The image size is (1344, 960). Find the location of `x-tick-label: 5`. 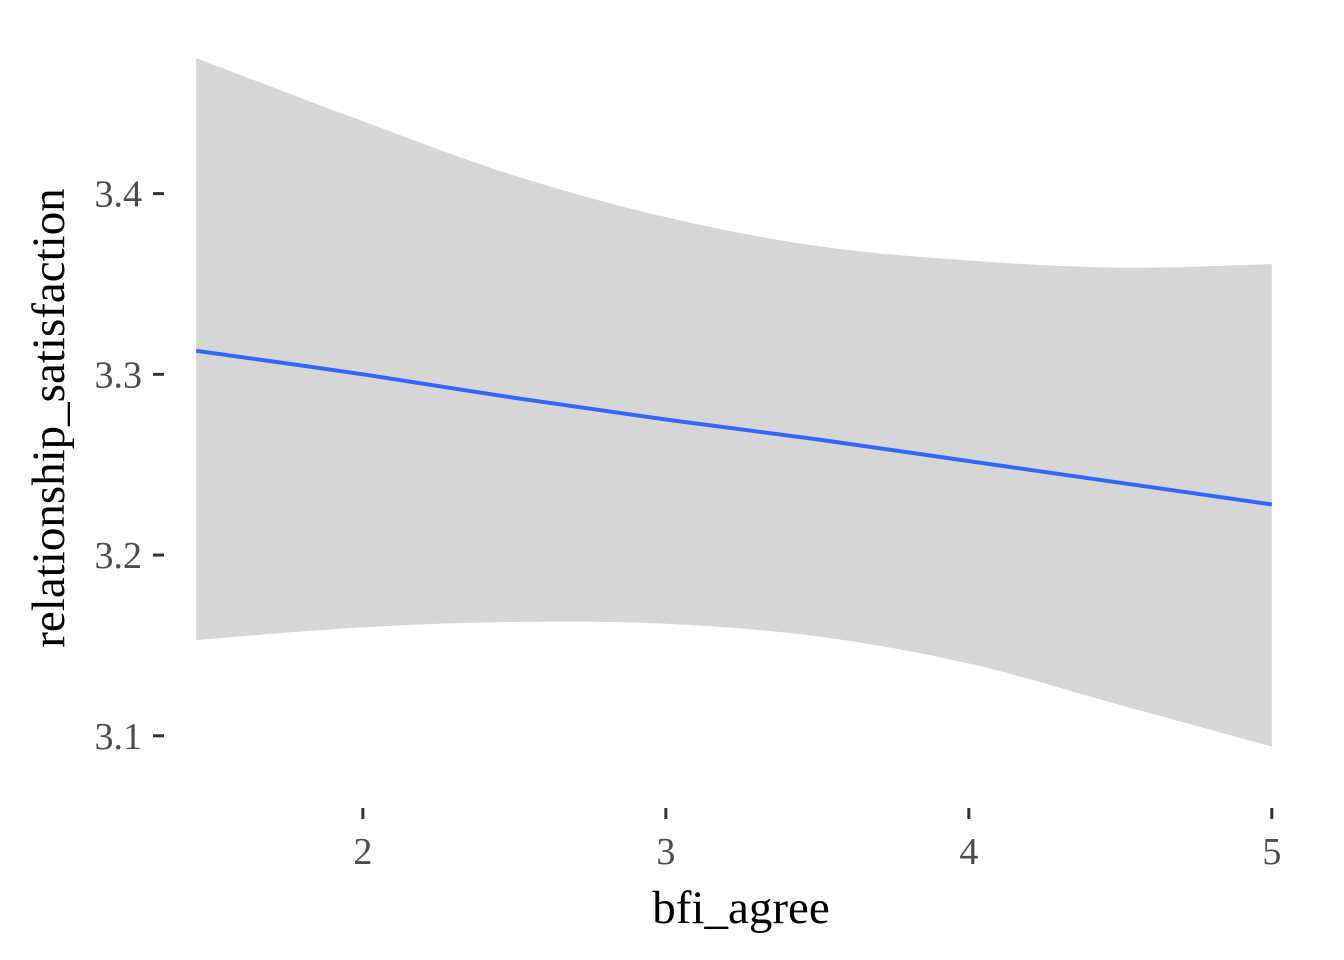

x-tick-label: 5 is located at coordinates (1271, 852).